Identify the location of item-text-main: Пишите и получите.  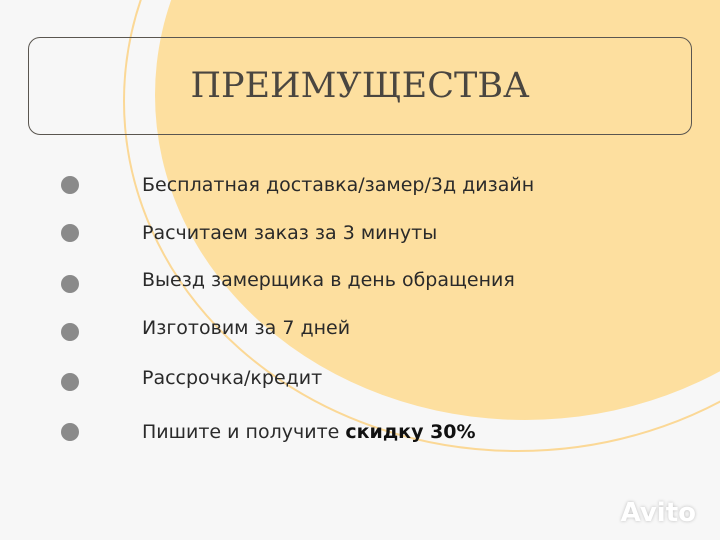
(244, 432).